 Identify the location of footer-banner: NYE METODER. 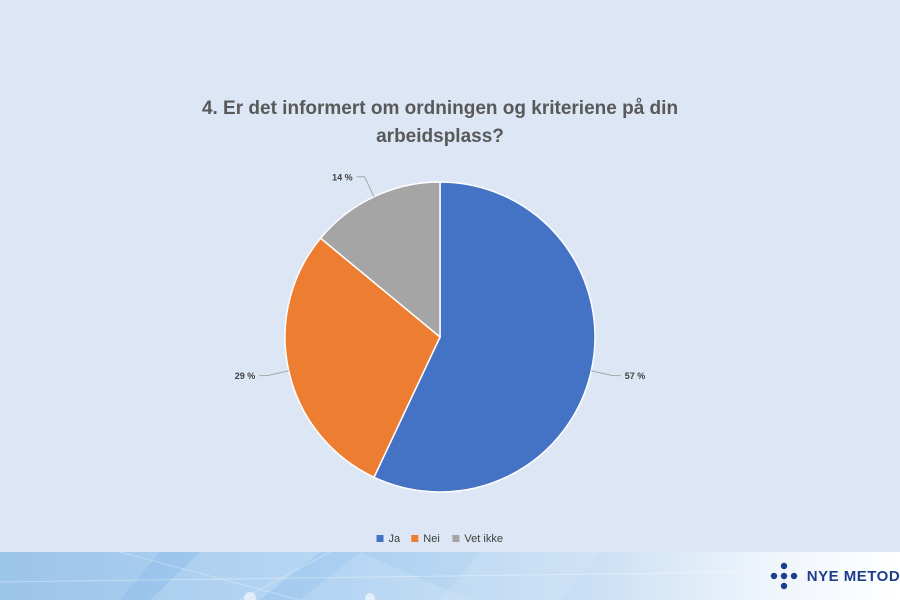
(450, 576).